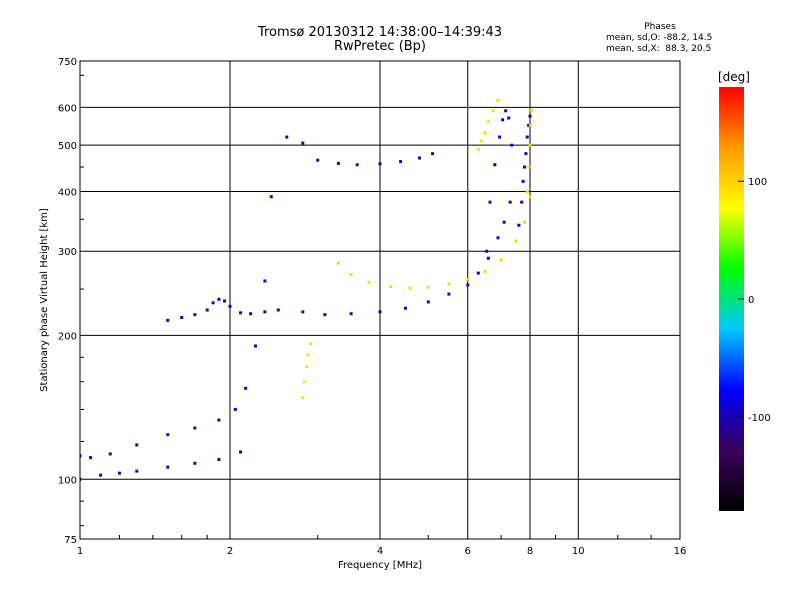 The width and height of the screenshot is (800, 600). I want to click on phase-stats-heading: Phases, so click(660, 27).